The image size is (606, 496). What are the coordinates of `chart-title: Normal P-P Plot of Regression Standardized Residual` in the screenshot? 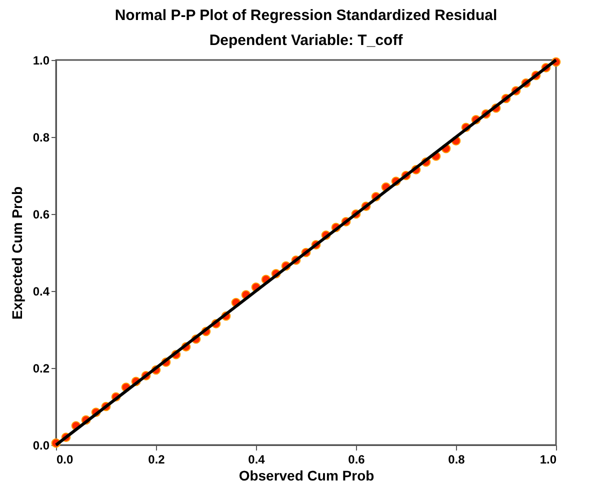 It's located at (306, 15).